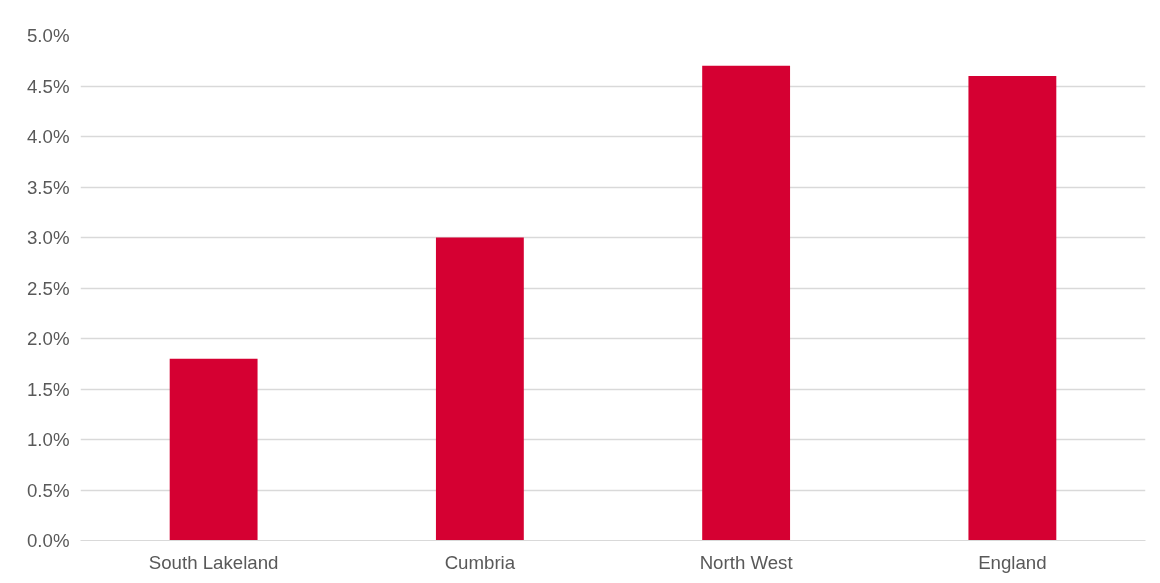  I want to click on y-tick-label: 1.5%, so click(48, 389).